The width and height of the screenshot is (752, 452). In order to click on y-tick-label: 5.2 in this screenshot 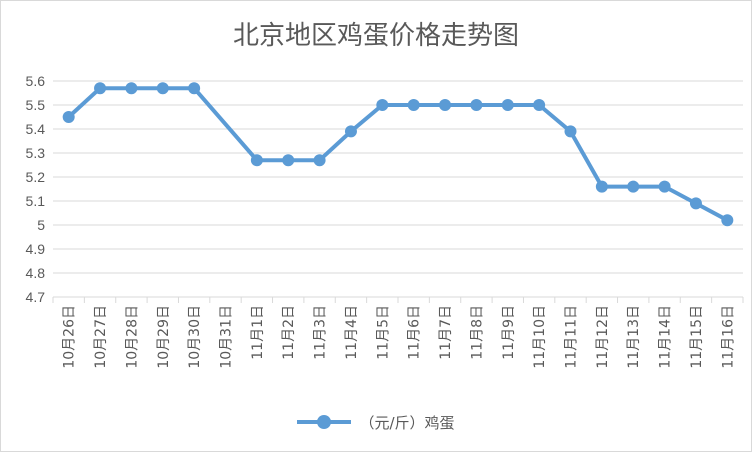, I will do `click(36, 177)`.